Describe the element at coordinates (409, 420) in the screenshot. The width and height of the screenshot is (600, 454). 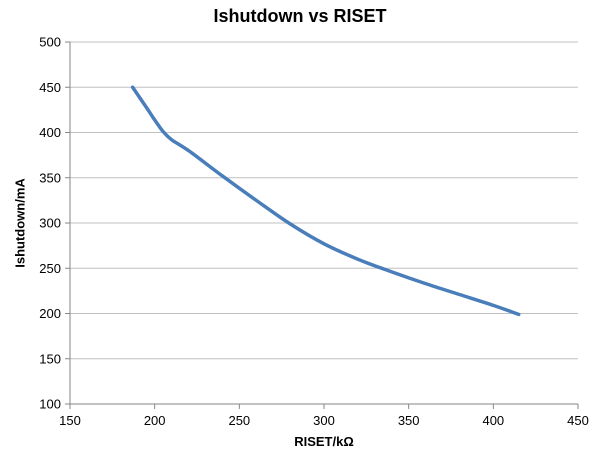
I see `x-tick-label-350: 350` at that location.